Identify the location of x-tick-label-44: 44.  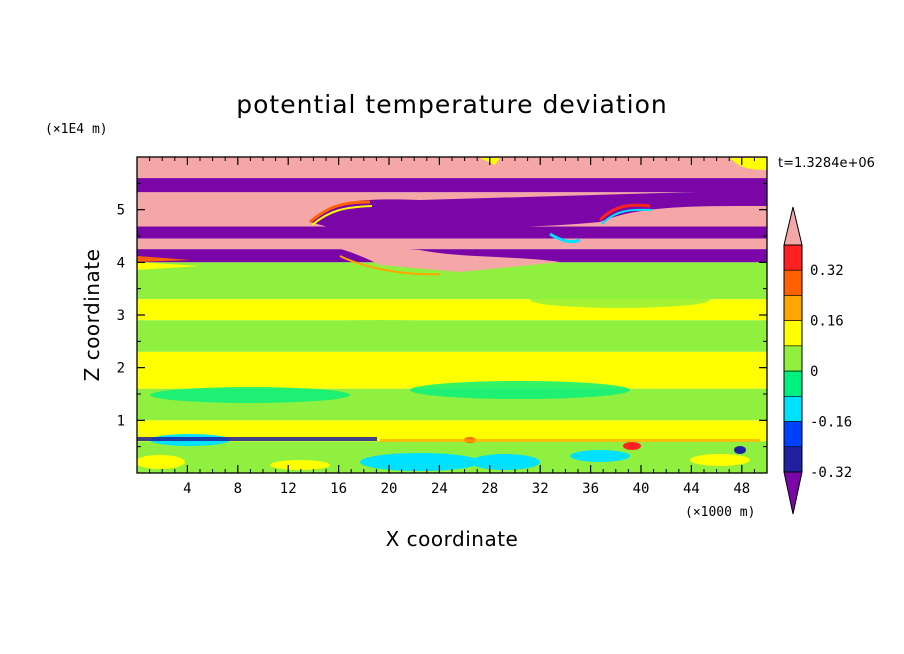
(691, 489).